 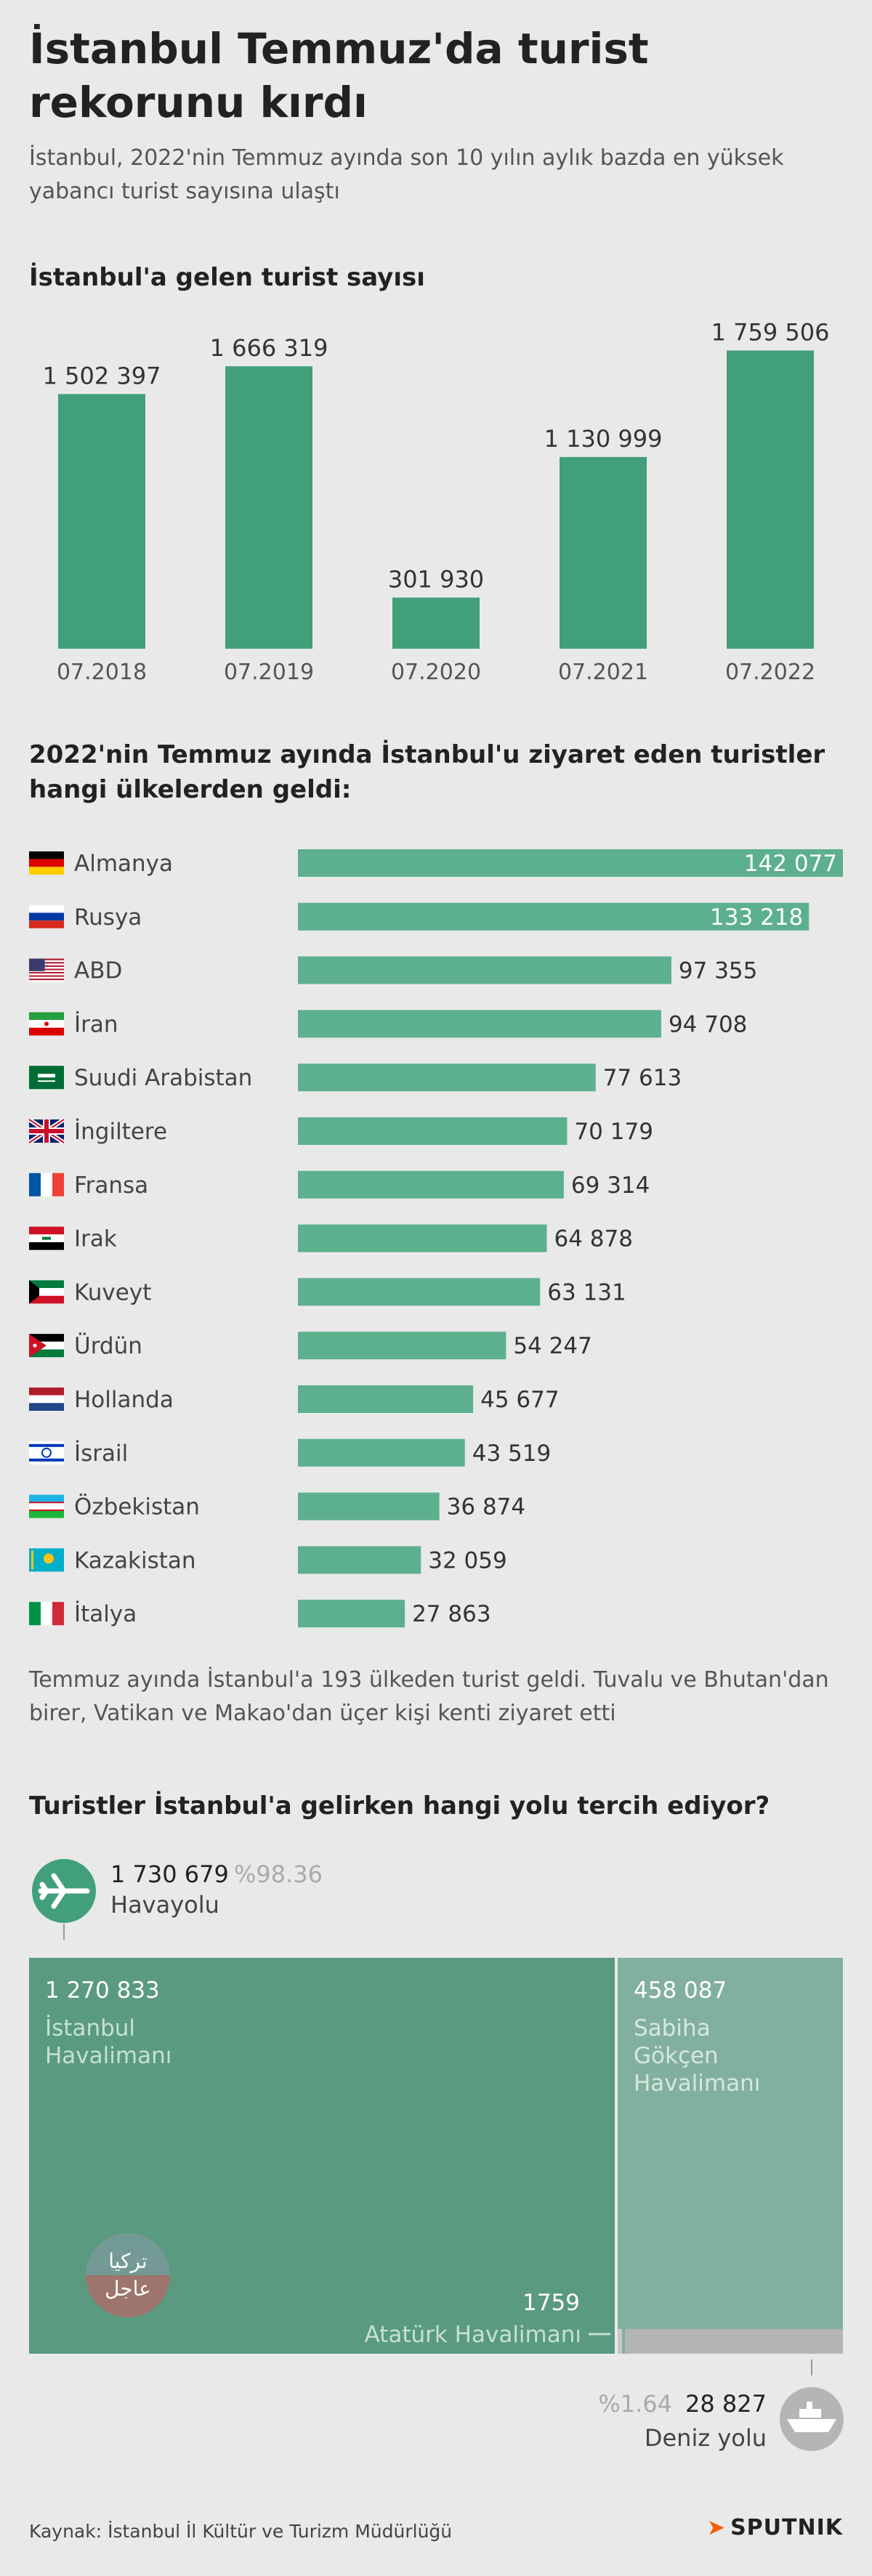 What do you see at coordinates (431, 1184) in the screenshot?
I see `hbar-Fransa` at bounding box center [431, 1184].